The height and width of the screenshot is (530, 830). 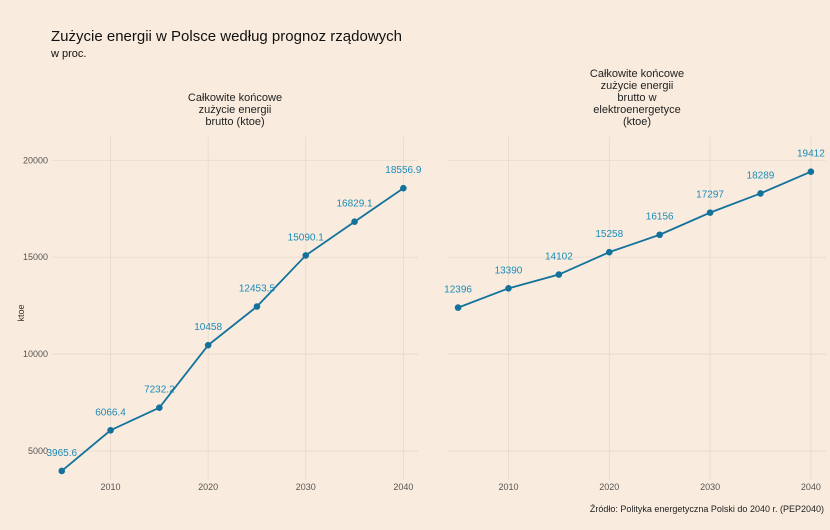 What do you see at coordinates (35, 160) in the screenshot?
I see `y-tick-label: 20000` at bounding box center [35, 160].